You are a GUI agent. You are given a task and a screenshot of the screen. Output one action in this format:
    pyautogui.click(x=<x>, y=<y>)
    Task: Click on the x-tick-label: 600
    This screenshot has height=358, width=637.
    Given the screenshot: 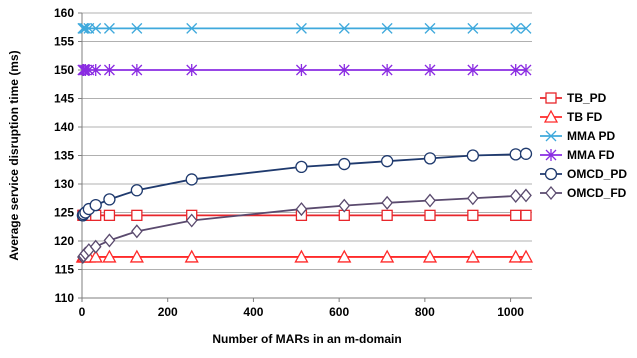 What is the action you would take?
    pyautogui.click(x=339, y=312)
    